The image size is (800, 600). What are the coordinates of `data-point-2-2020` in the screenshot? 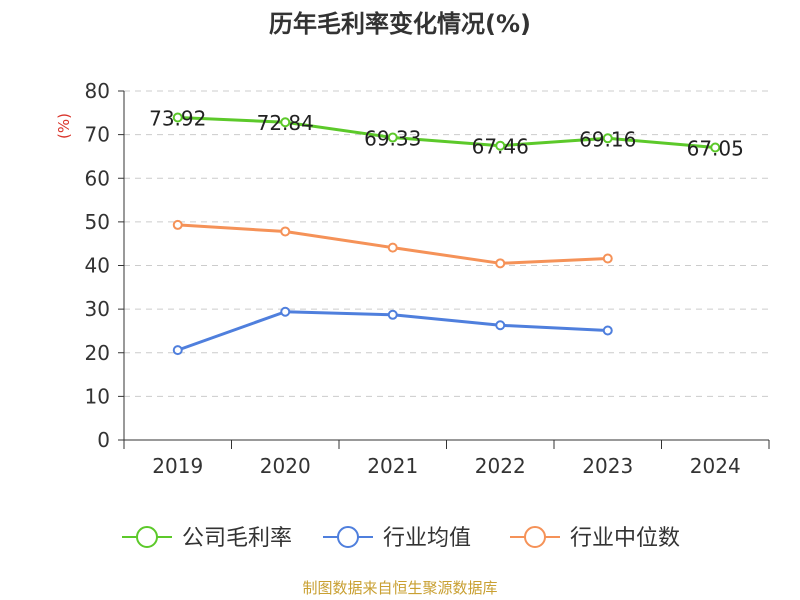 It's located at (285, 231).